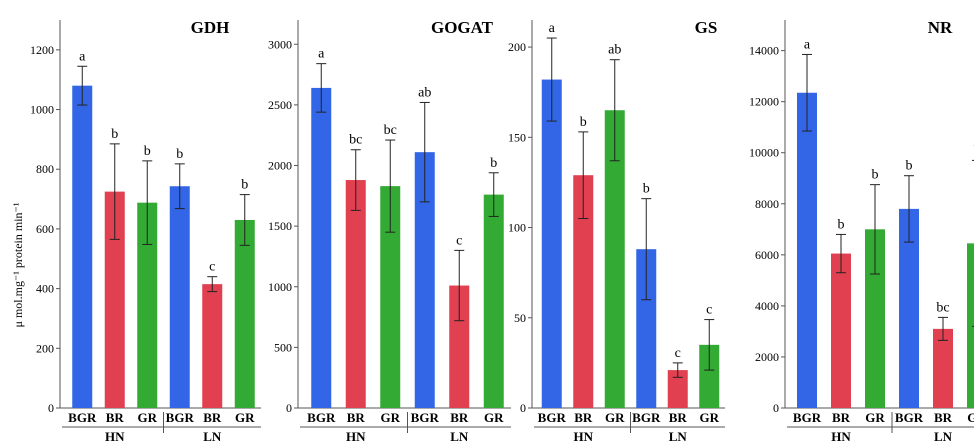 This screenshot has height=445, width=974. What do you see at coordinates (45, 229) in the screenshot?
I see `y-tick-label: 600` at bounding box center [45, 229].